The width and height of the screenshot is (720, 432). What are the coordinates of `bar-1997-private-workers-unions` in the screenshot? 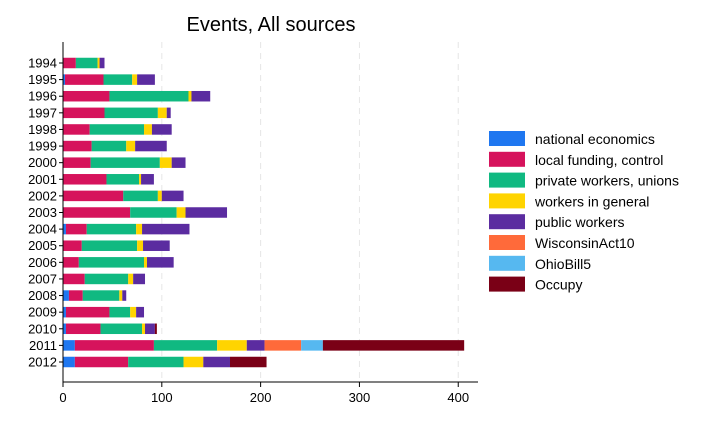 It's located at (131, 113).